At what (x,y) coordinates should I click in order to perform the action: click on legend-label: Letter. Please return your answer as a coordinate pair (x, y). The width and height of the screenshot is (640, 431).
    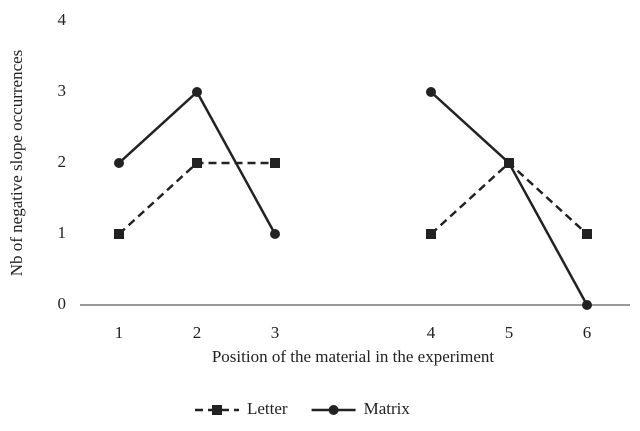
    Looking at the image, I should click on (267, 408).